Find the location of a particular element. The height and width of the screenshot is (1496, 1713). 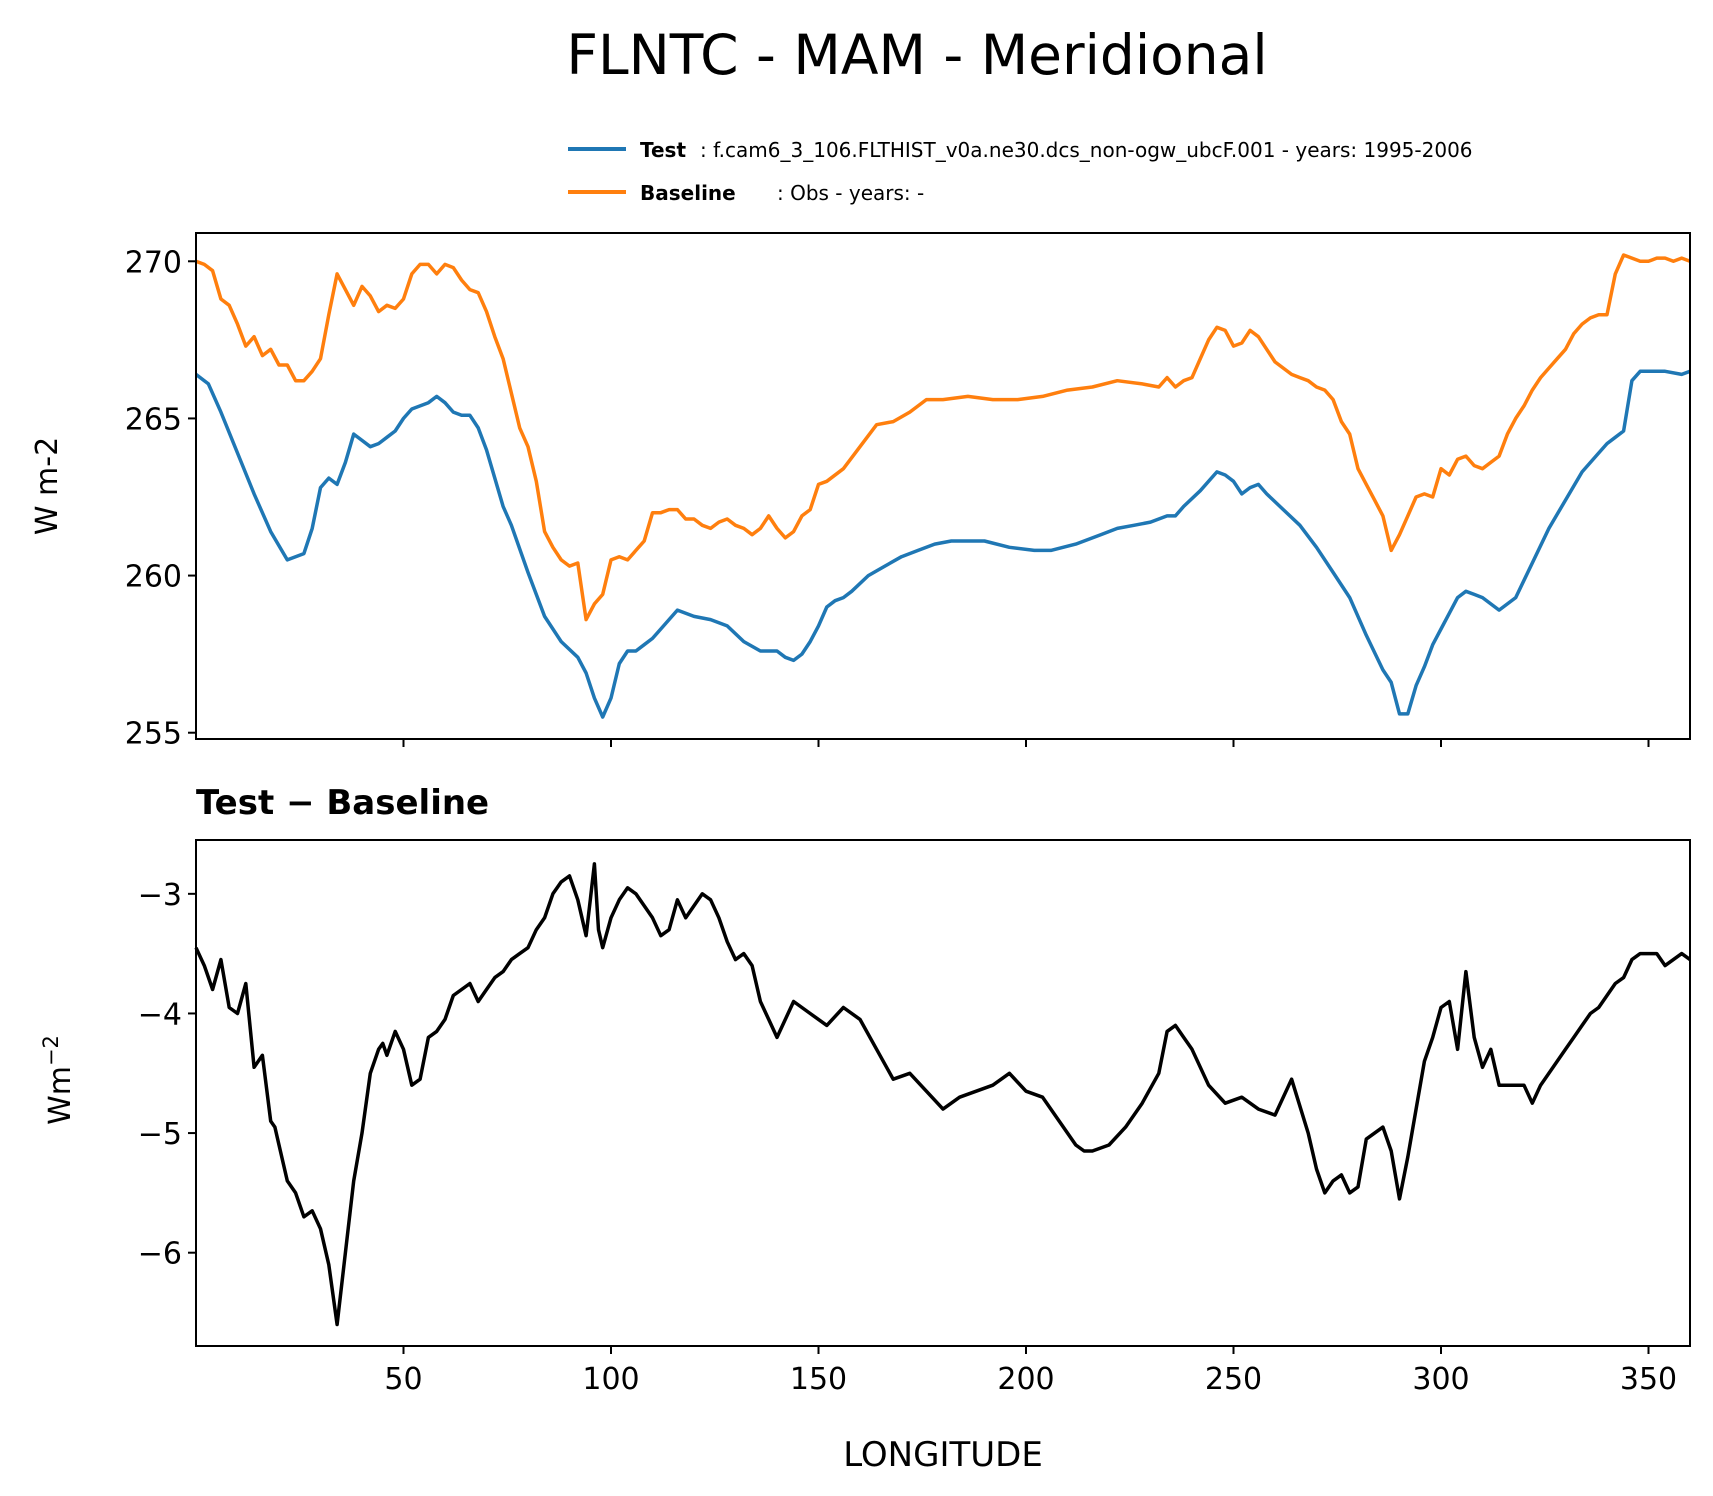

bottom-x-tick-label: 50 is located at coordinates (403, 1379).